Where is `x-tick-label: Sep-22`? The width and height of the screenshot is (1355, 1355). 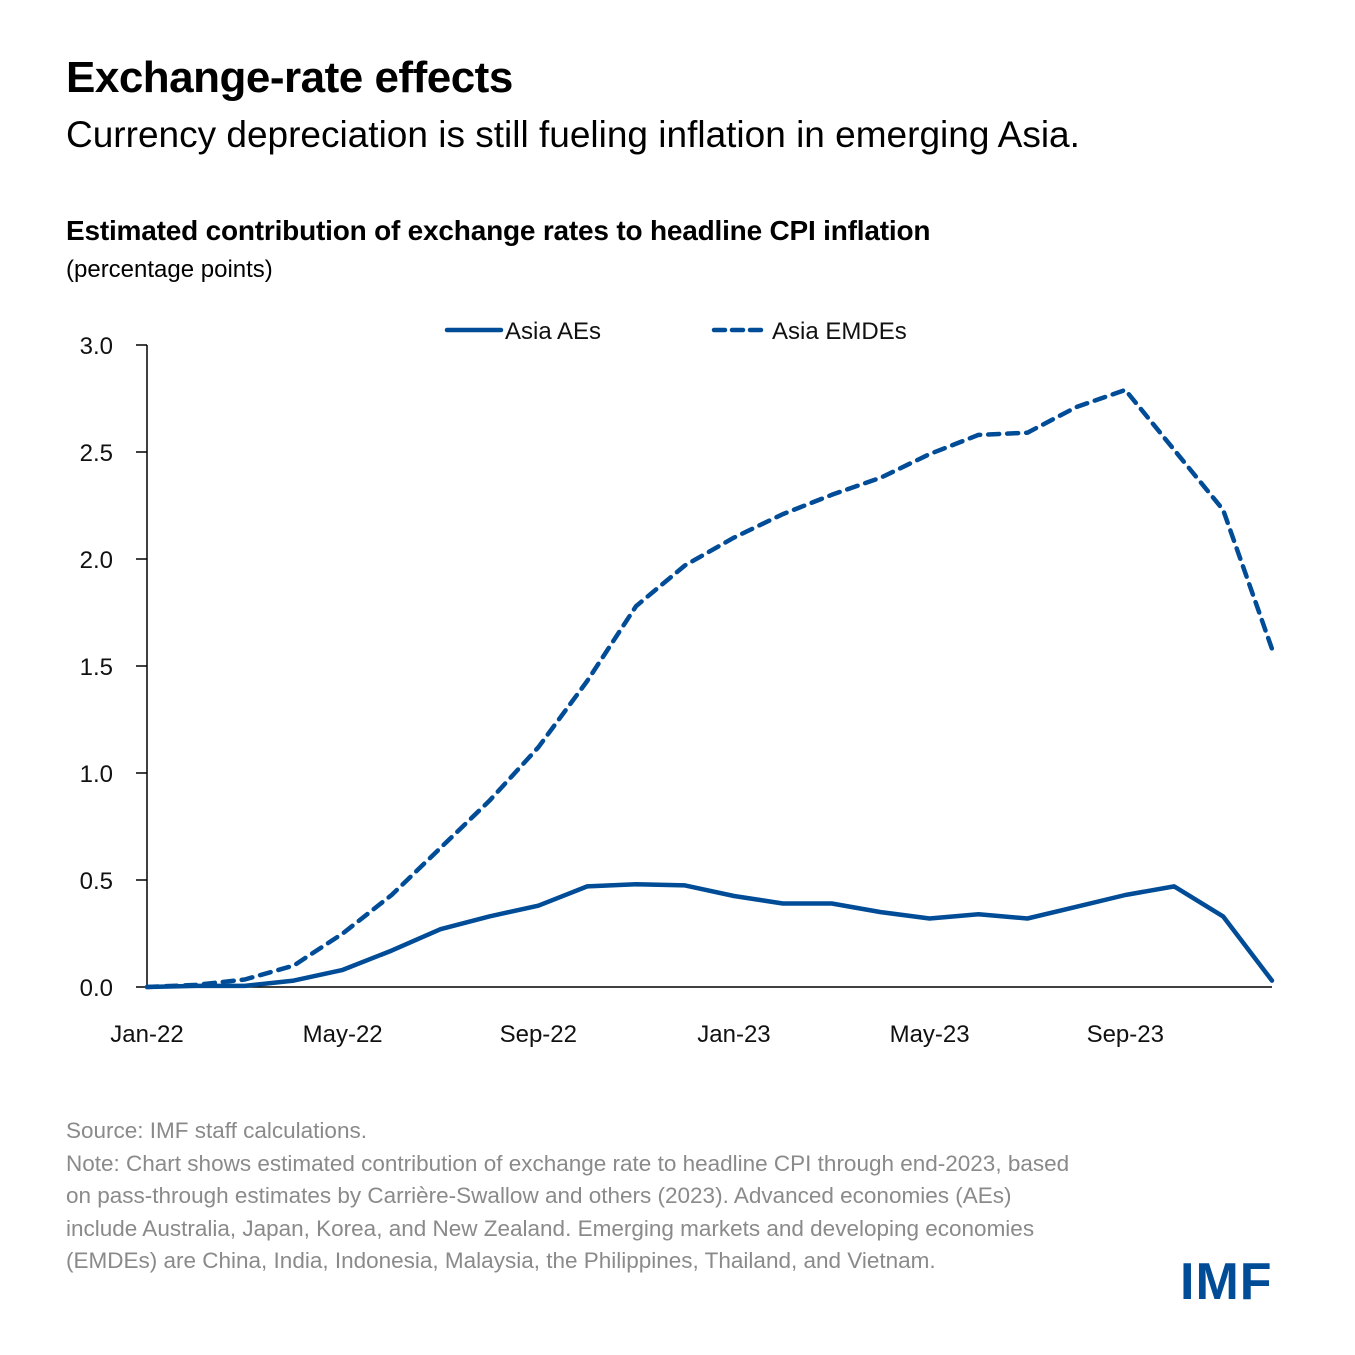 x-tick-label: Sep-22 is located at coordinates (538, 1034).